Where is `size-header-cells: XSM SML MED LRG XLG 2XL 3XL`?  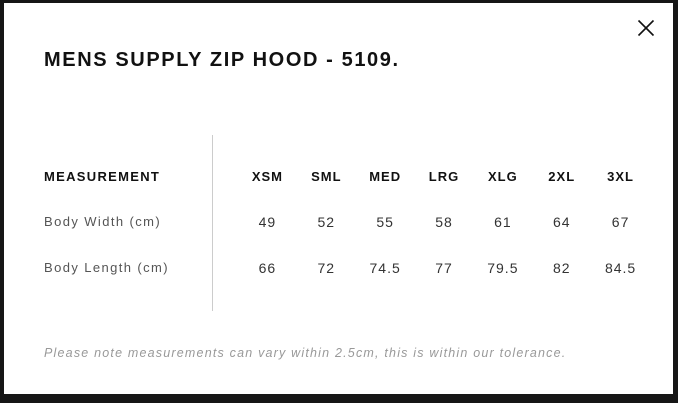 size-header-cells: XSM SML MED LRG XLG 2XL 3XL is located at coordinates (444, 177).